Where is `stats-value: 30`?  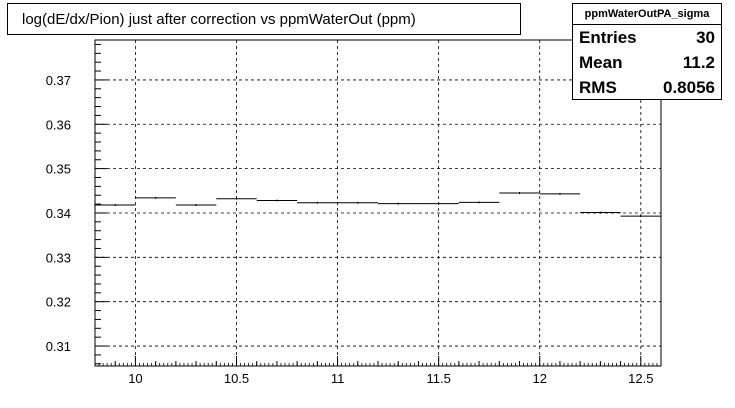 stats-value: 30 is located at coordinates (705, 37).